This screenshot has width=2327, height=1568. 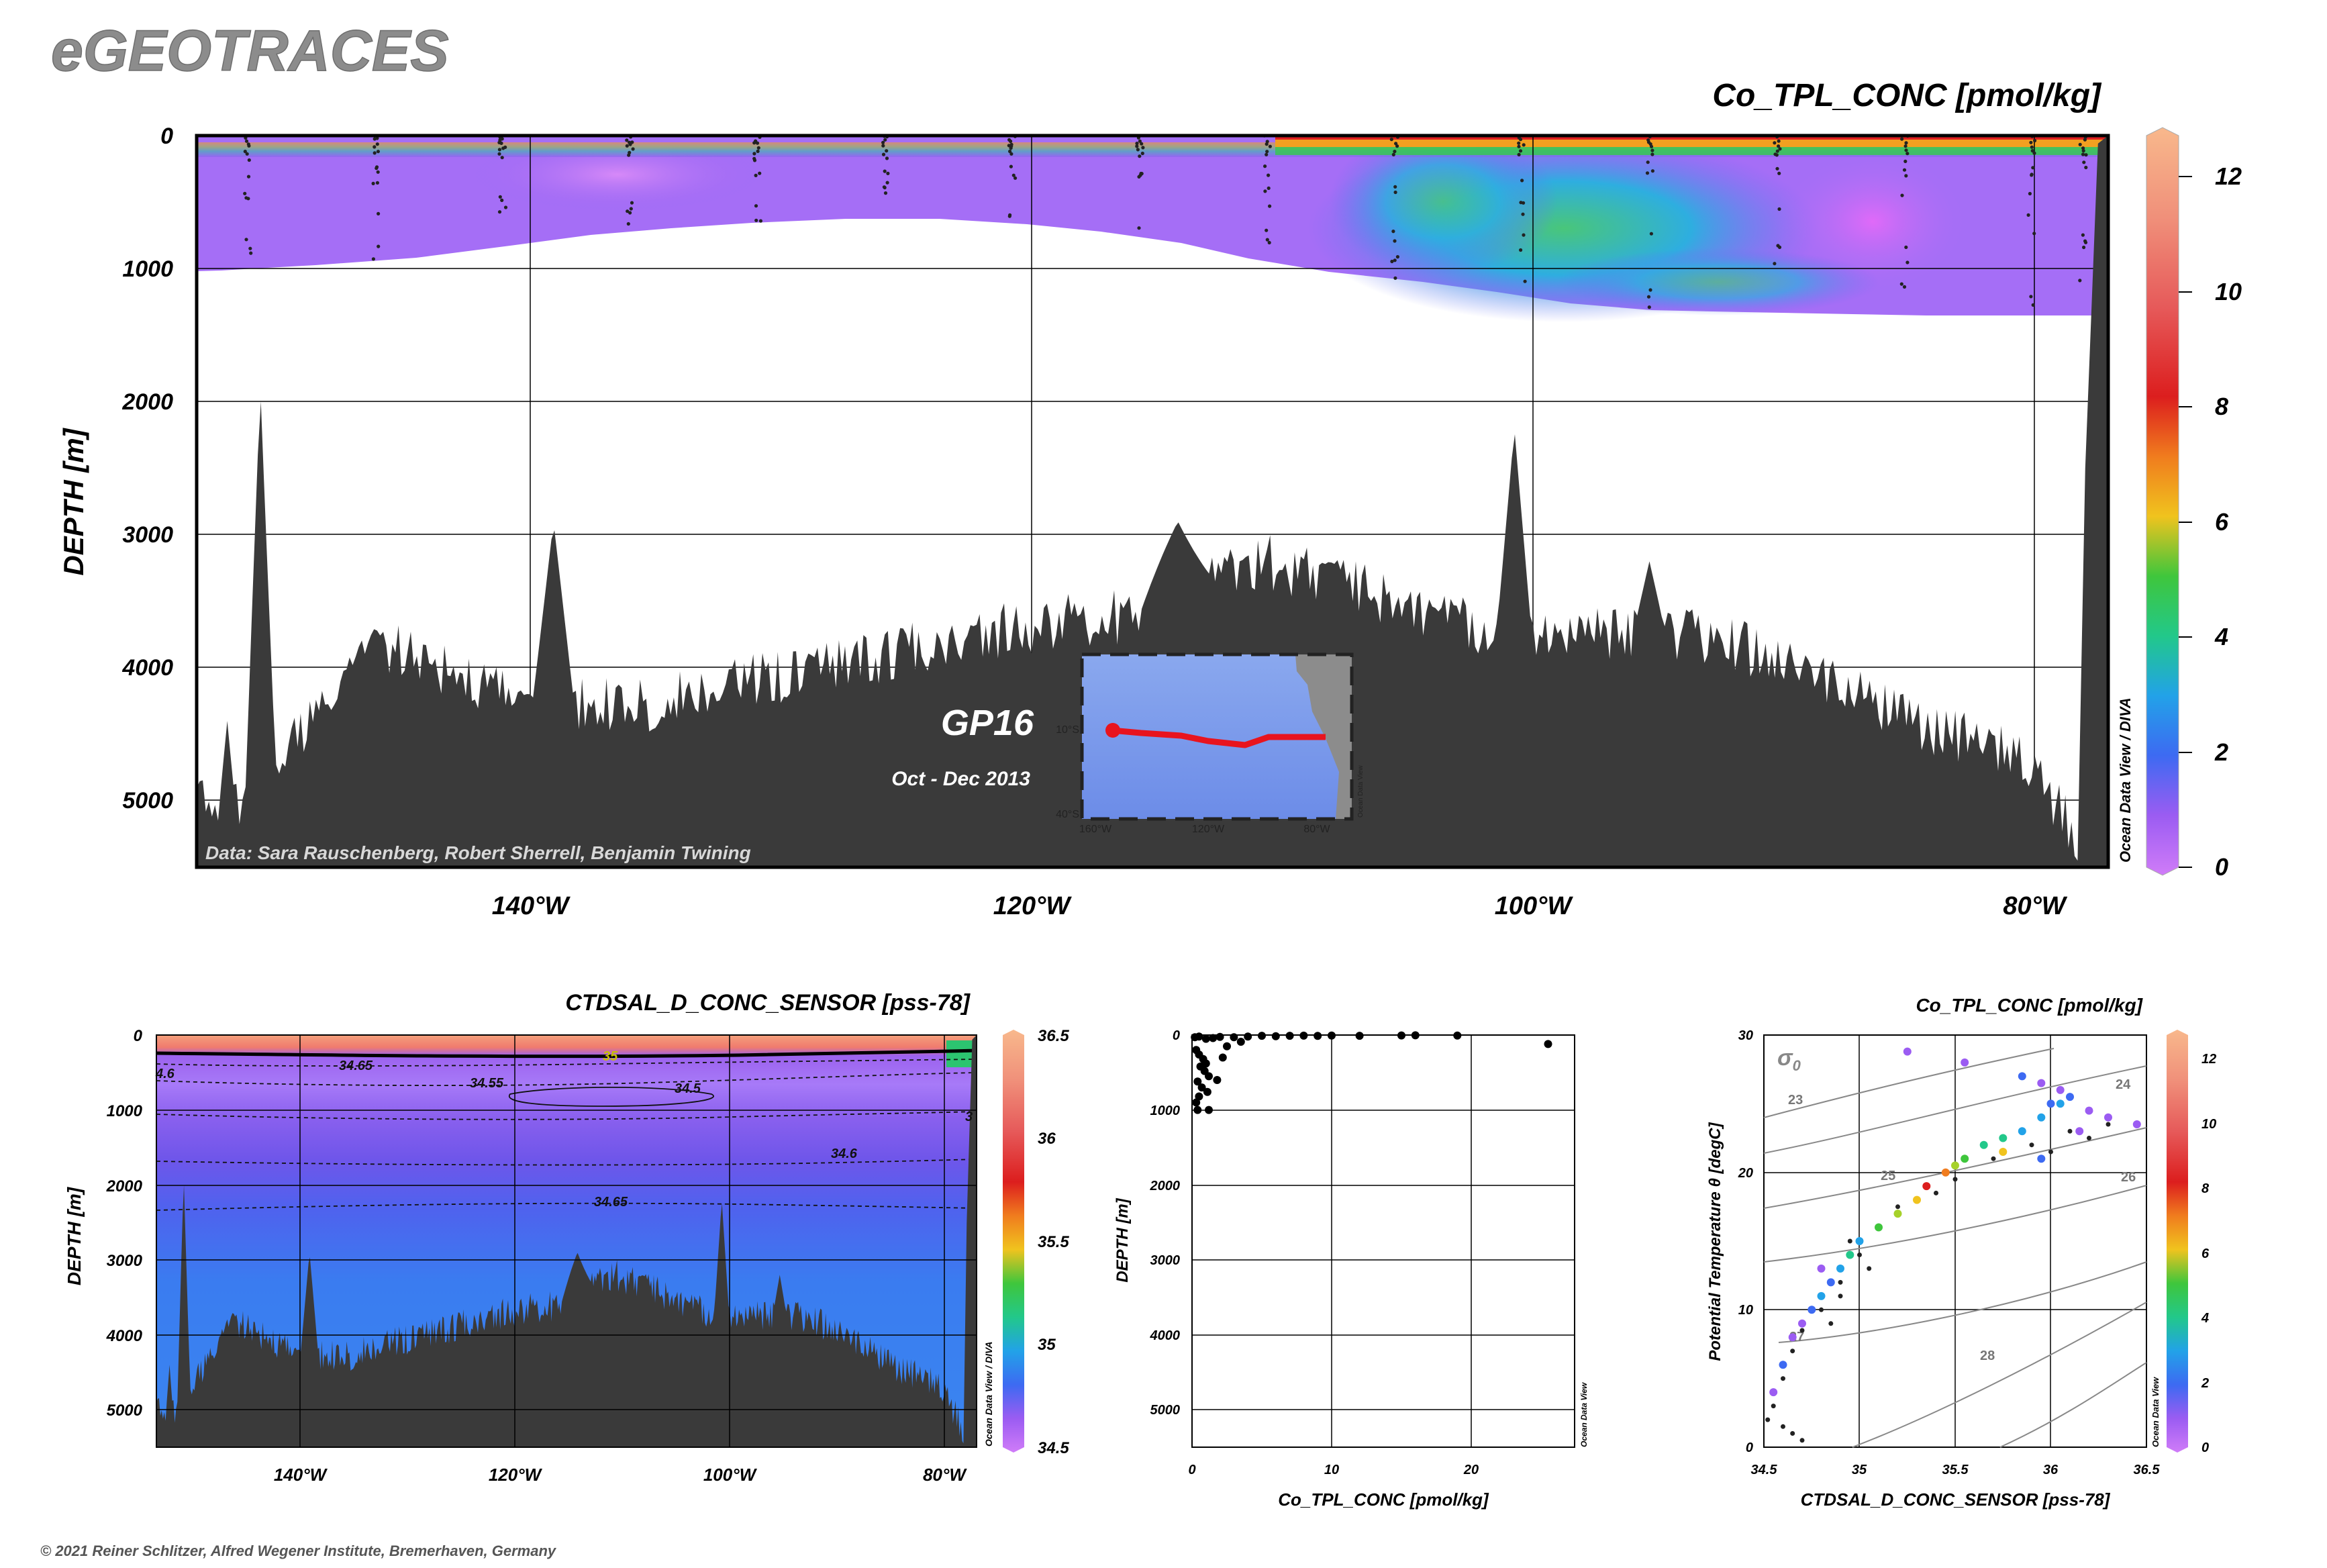 I want to click on salinity-y-tick: 0, so click(x=138, y=1036).